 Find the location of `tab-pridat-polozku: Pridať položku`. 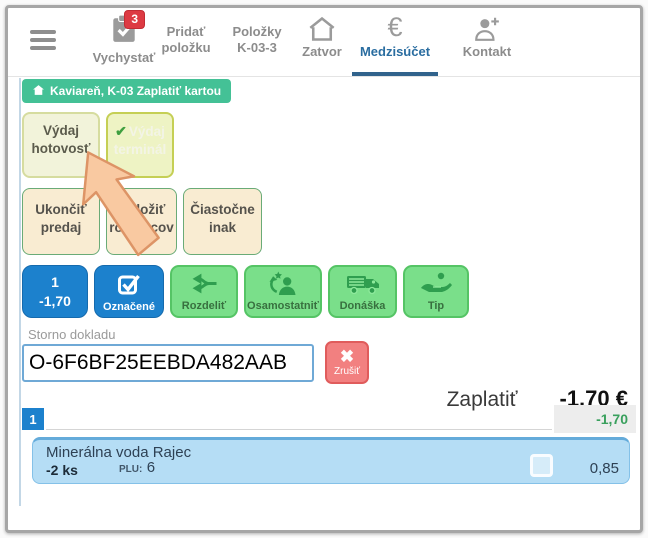

tab-pridat-polozku: Pridať položku is located at coordinates (186, 40).